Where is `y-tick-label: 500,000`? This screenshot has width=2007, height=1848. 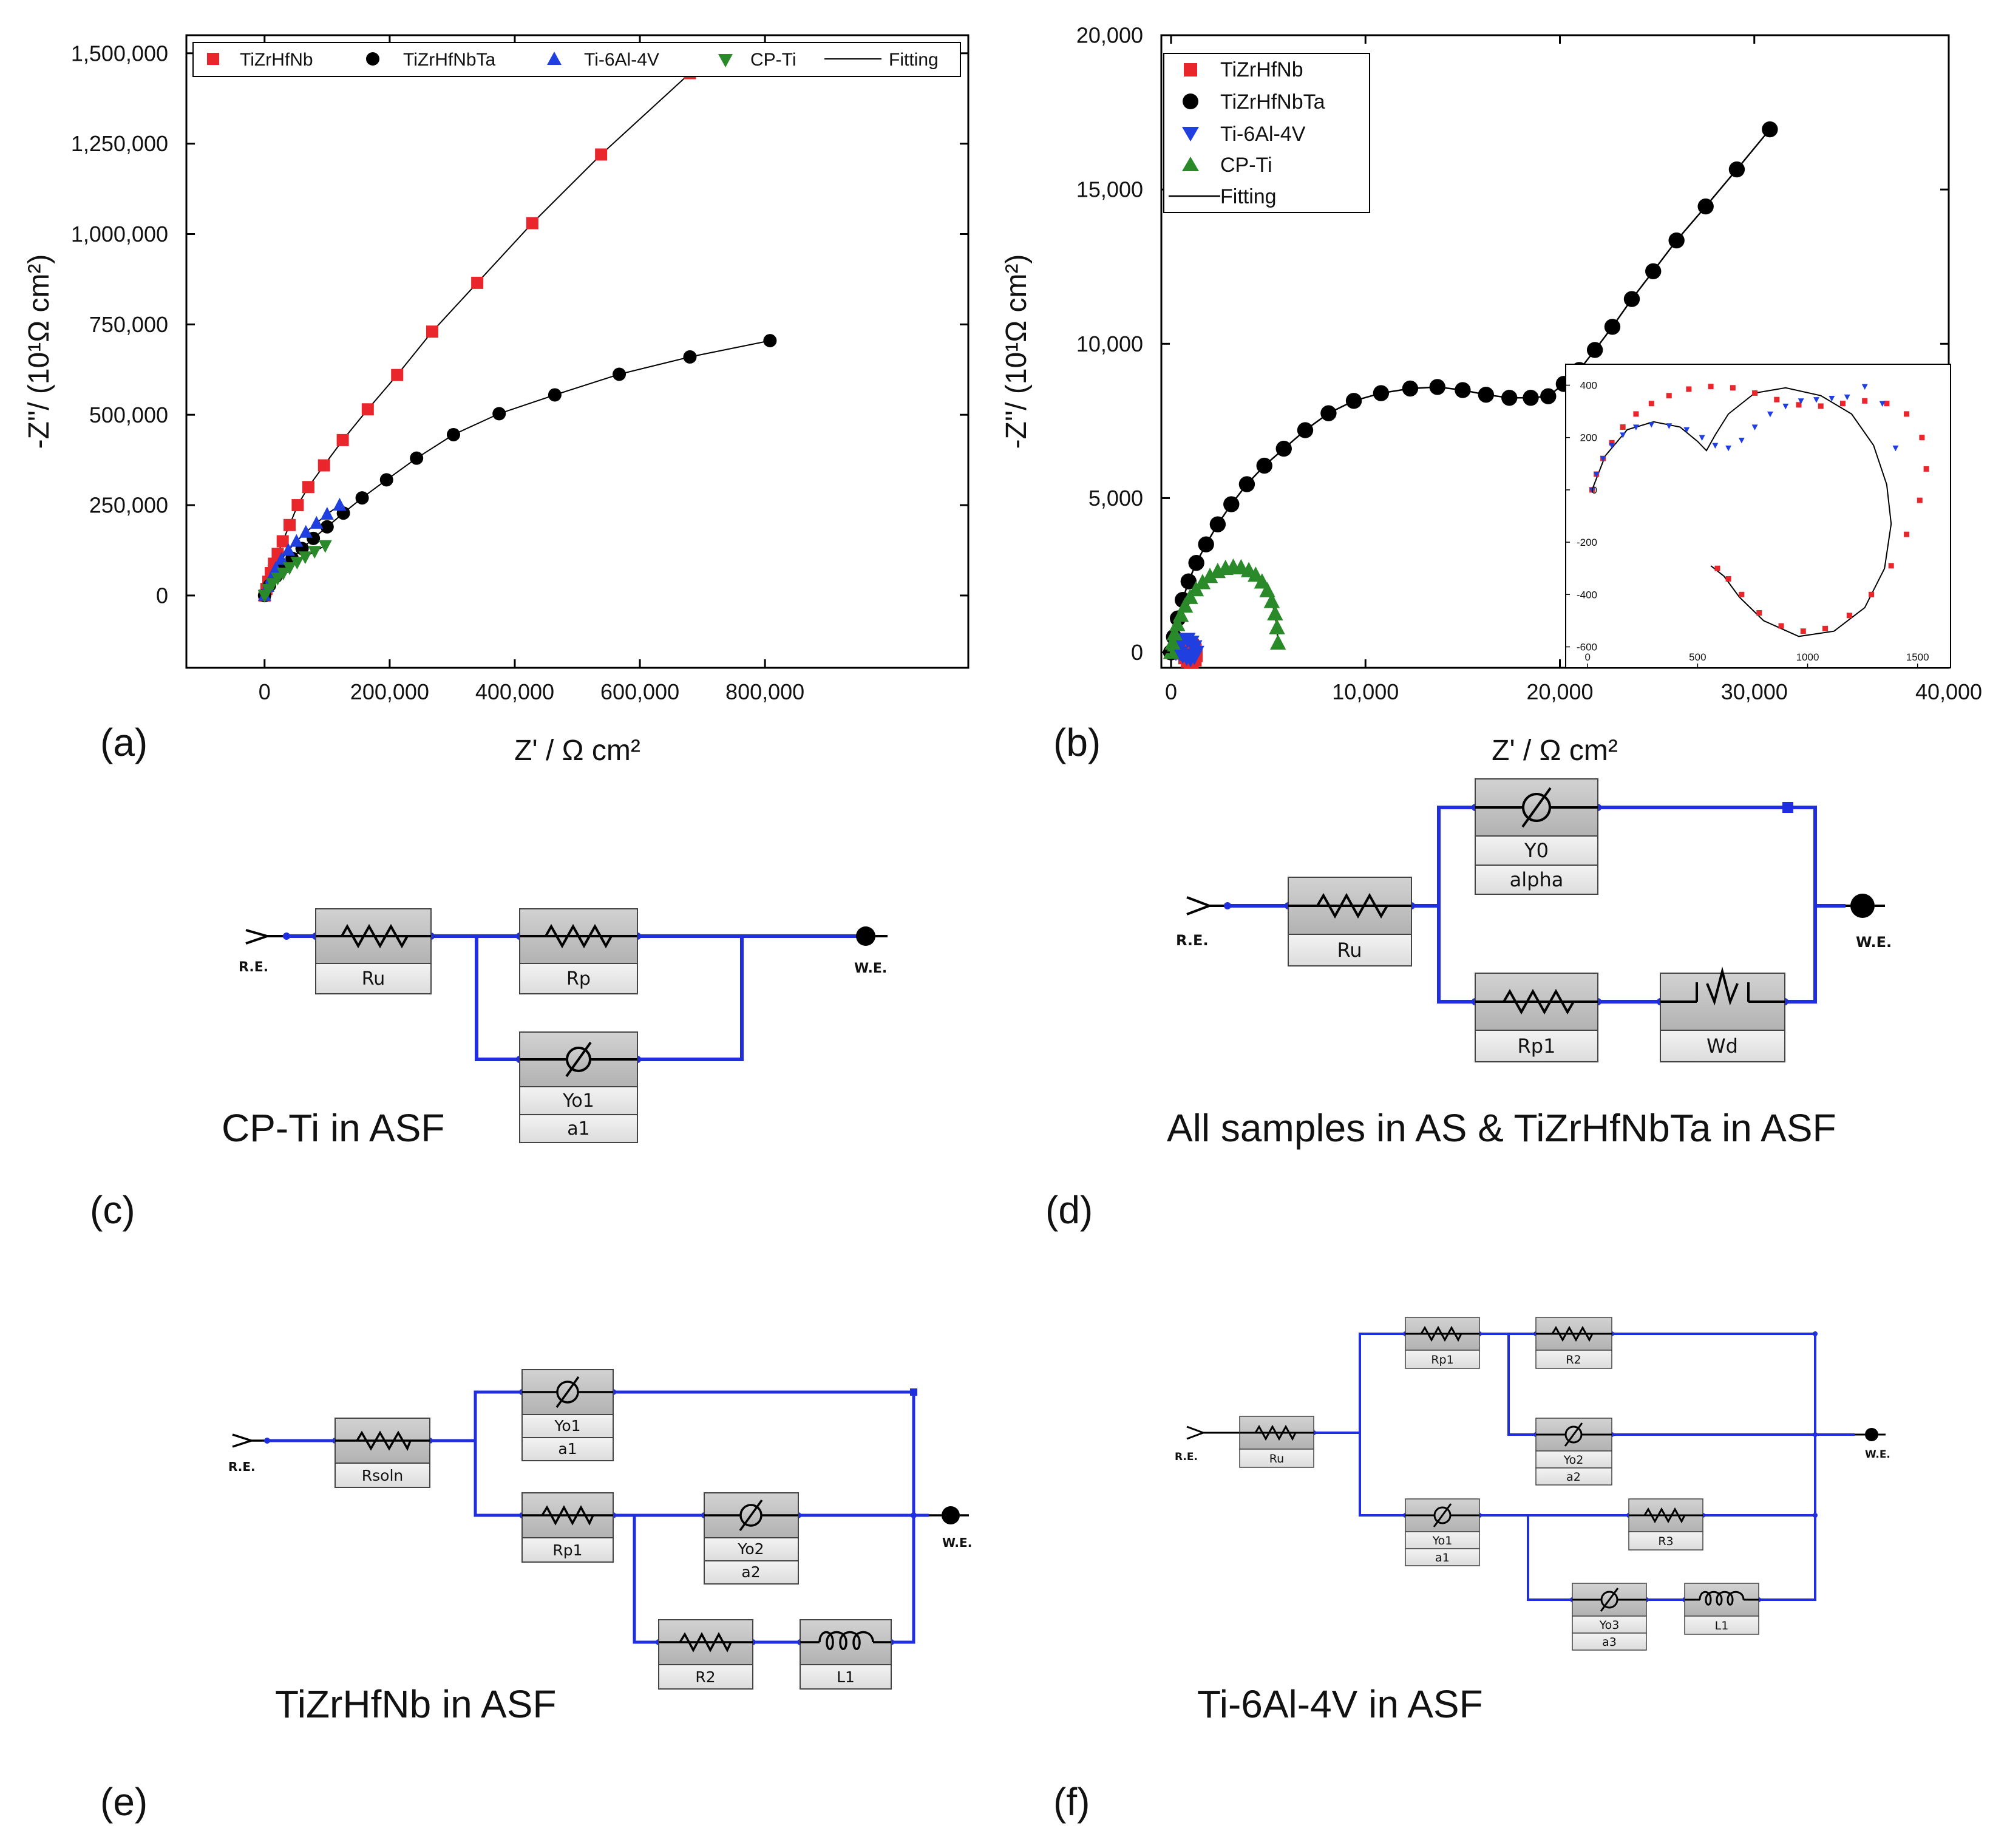
y-tick-label: 500,000 is located at coordinates (128, 415).